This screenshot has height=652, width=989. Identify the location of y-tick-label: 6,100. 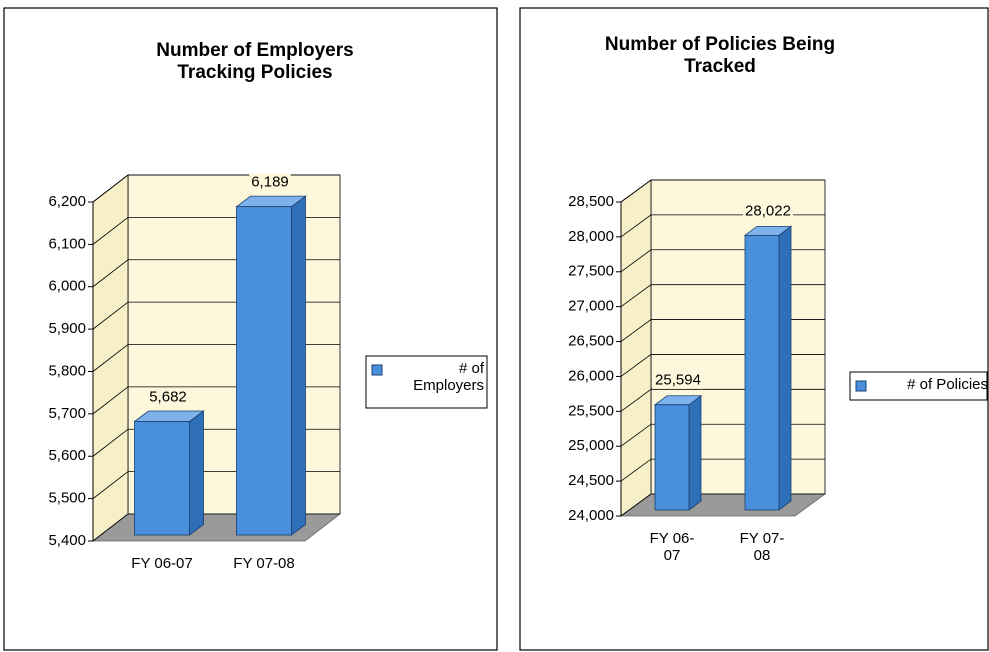
(67, 243).